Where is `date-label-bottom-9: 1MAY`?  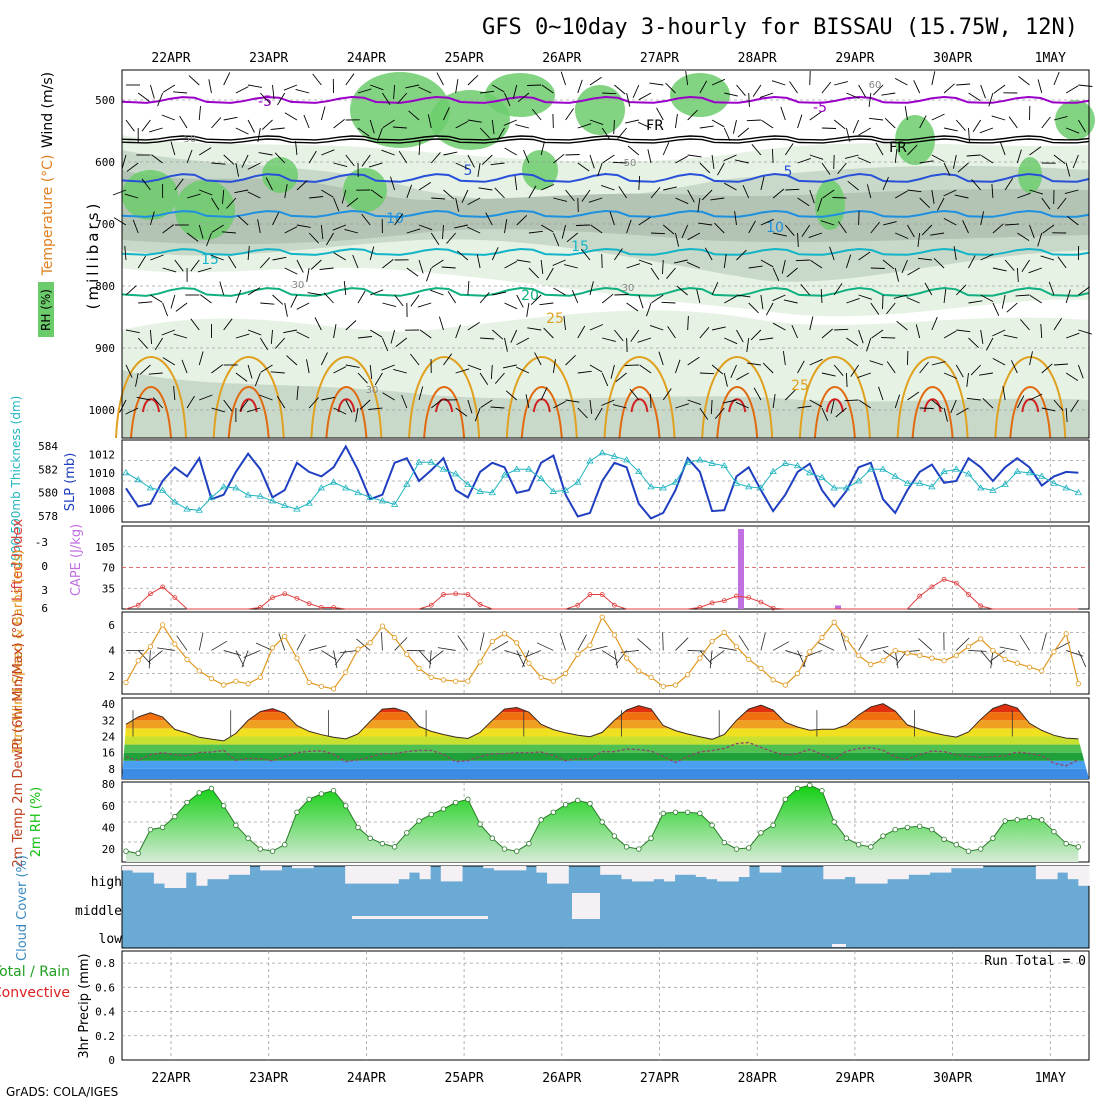 date-label-bottom-9: 1MAY is located at coordinates (1050, 1078).